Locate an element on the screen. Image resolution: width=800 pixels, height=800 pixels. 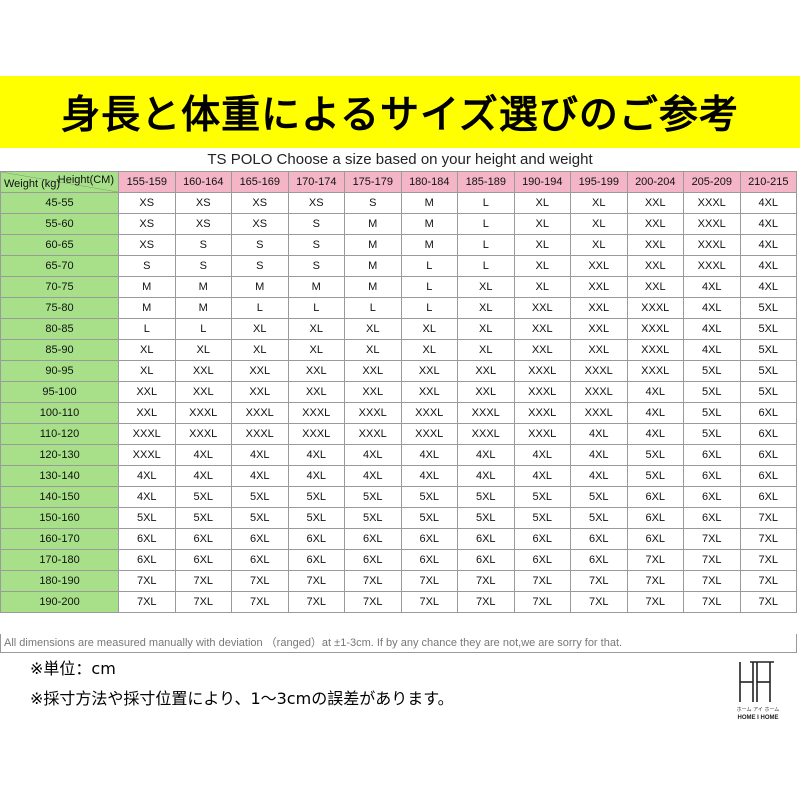
table-row: 80-85 L L XL XL XL XL XL XXL XXL XXXL 4XL 5XL is located at coordinates (398, 329).